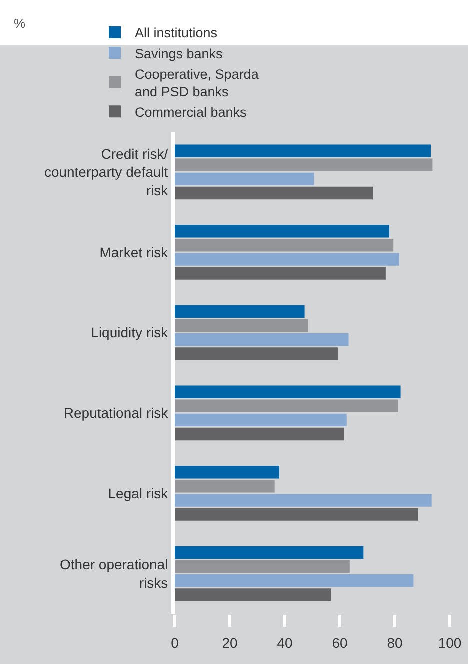 The width and height of the screenshot is (468, 664). What do you see at coordinates (107, 172) in the screenshot?
I see `y-tick-label: Credit risk/ counterparty default risk` at bounding box center [107, 172].